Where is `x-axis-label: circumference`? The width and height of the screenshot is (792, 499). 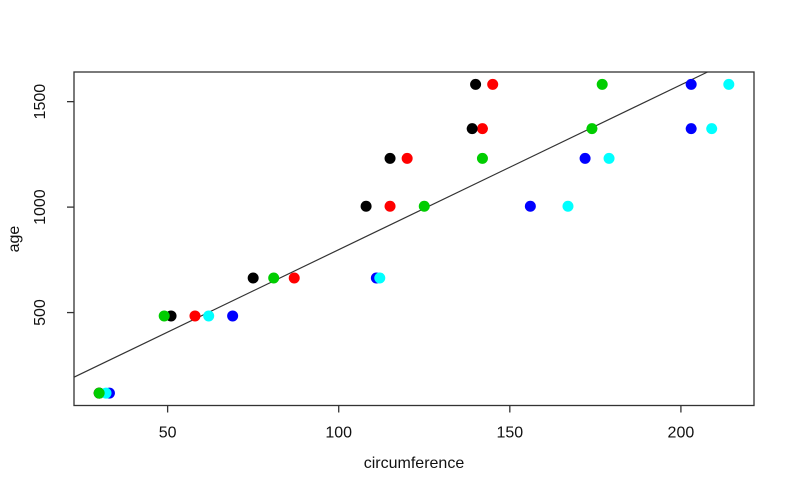
x-axis-label: circumference is located at coordinates (414, 463).